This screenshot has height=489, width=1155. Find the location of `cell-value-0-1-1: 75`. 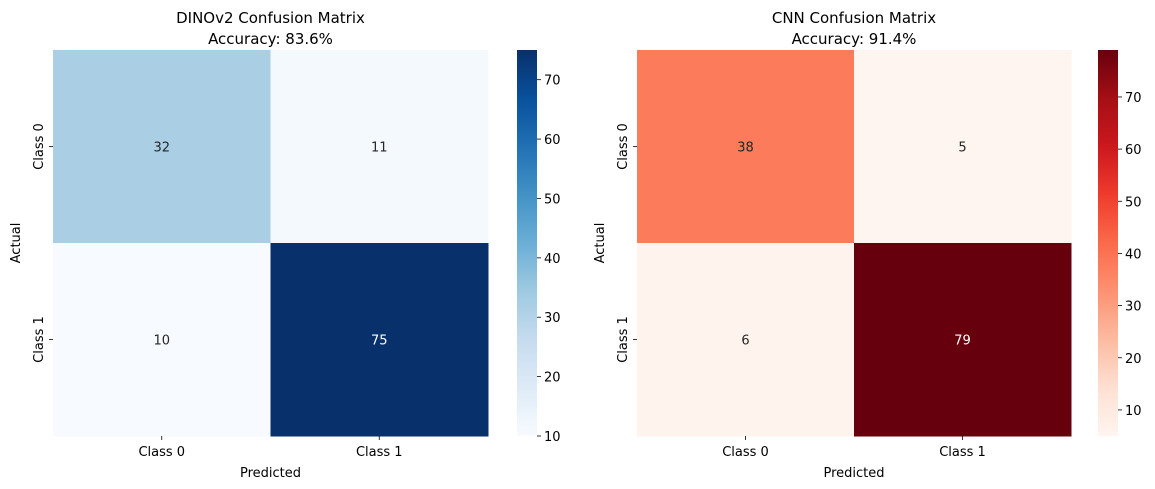

cell-value-0-1-1: 75 is located at coordinates (379, 341).